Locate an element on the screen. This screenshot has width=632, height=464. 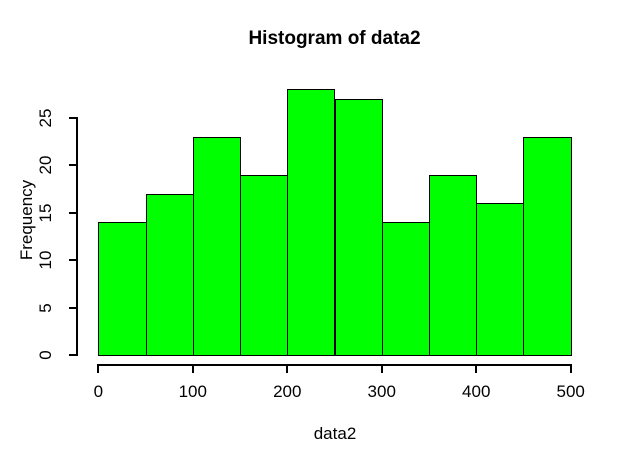
x-tick-label: 100 is located at coordinates (192, 391).